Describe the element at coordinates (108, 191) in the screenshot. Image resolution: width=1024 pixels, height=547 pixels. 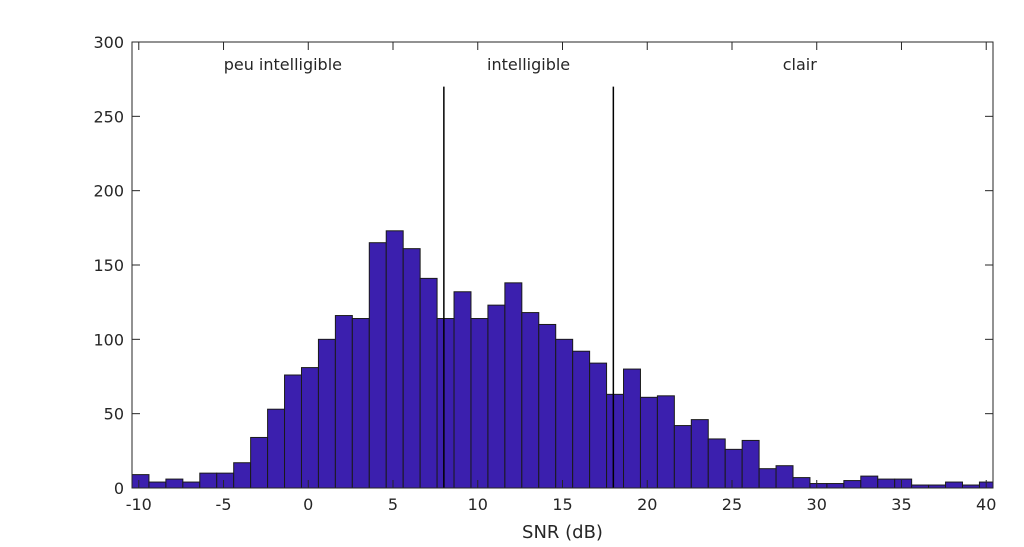
I see `y-tick-label: 200` at that location.